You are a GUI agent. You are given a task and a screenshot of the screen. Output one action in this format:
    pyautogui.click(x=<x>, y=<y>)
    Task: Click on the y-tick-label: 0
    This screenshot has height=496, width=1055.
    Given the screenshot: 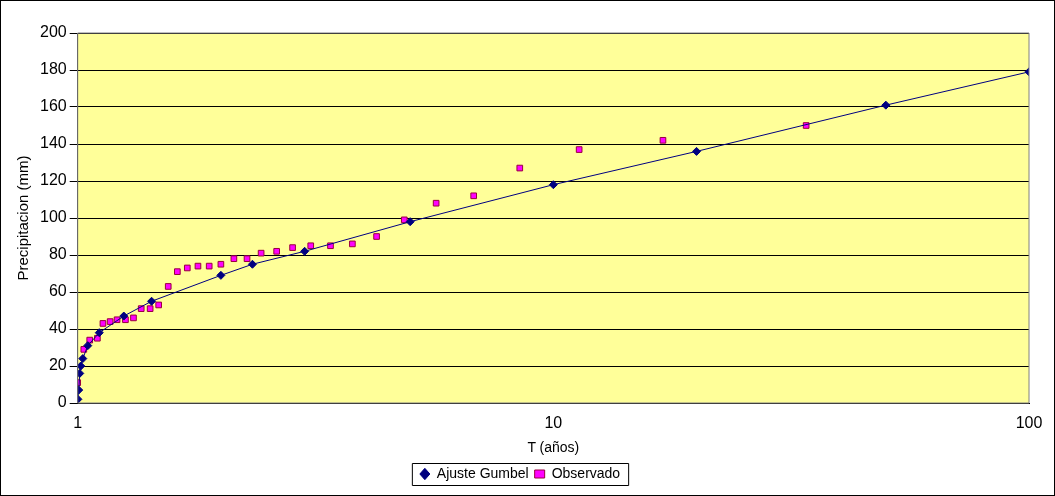 What is the action you would take?
    pyautogui.click(x=62, y=402)
    